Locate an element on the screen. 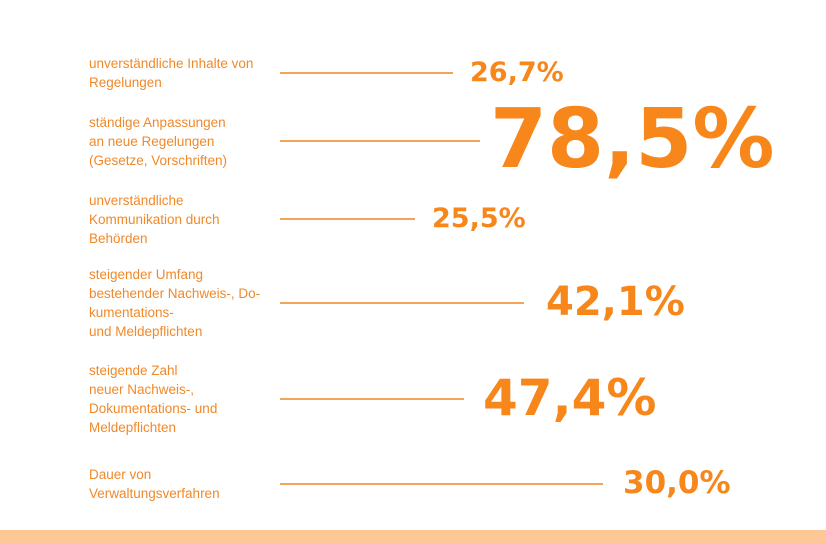 This screenshot has width=826, height=543. value-label: 42,1% is located at coordinates (615, 302).